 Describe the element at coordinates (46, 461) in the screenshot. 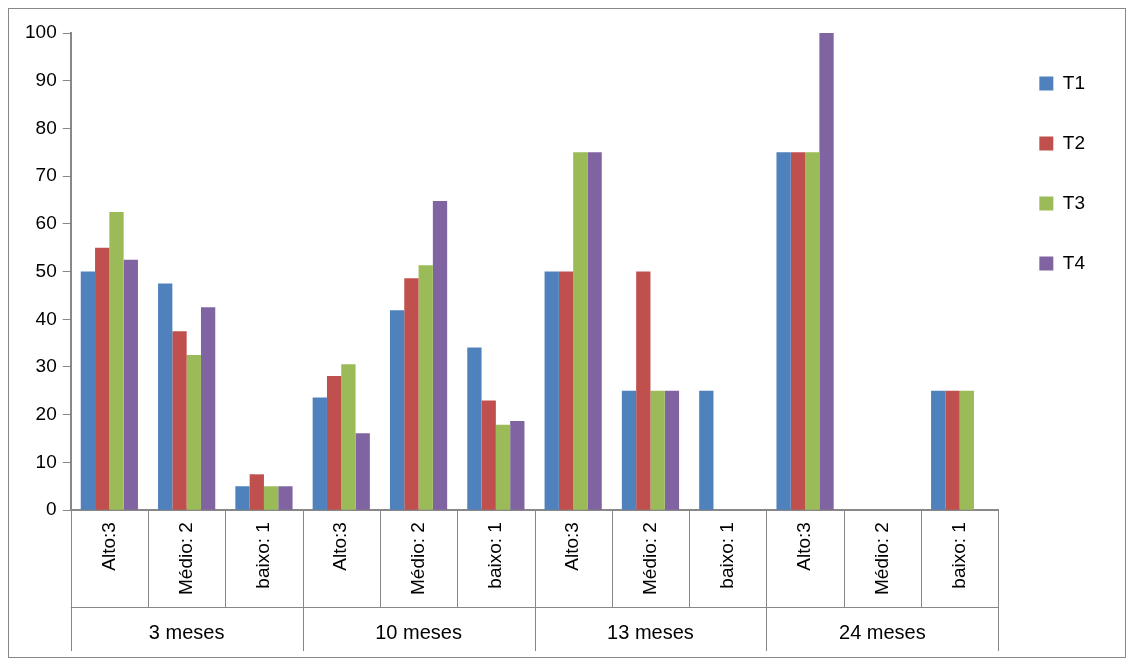

I see `y-tick-label: 10` at that location.